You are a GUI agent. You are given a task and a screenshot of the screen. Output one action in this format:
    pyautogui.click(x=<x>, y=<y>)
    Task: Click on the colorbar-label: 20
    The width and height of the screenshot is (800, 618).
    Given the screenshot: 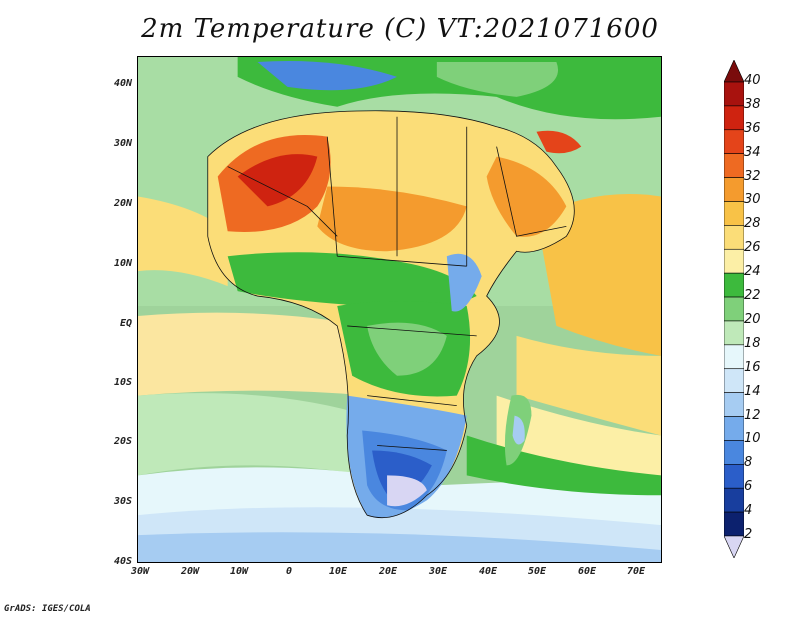 What is the action you would take?
    pyautogui.click(x=752, y=319)
    